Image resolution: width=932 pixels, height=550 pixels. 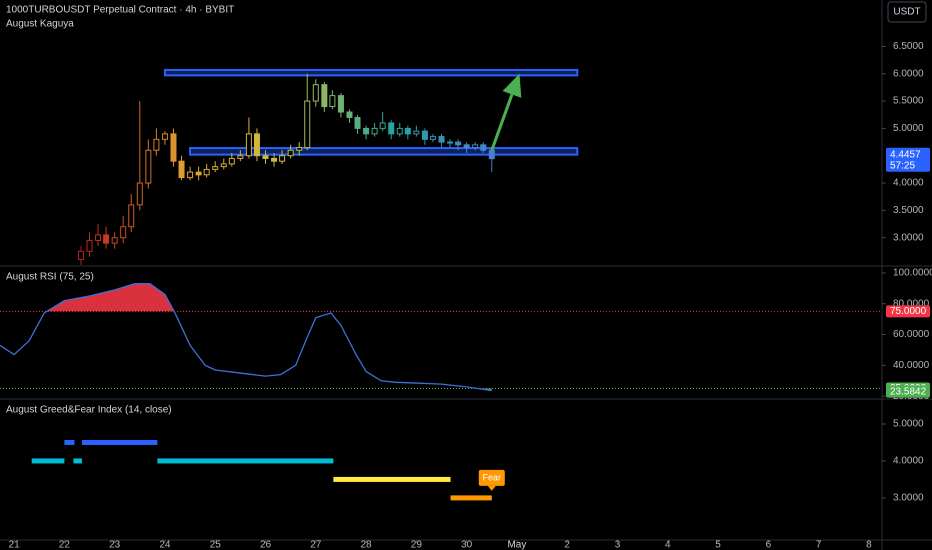 I want to click on y-tick-label: 5.0000, so click(x=908, y=128).